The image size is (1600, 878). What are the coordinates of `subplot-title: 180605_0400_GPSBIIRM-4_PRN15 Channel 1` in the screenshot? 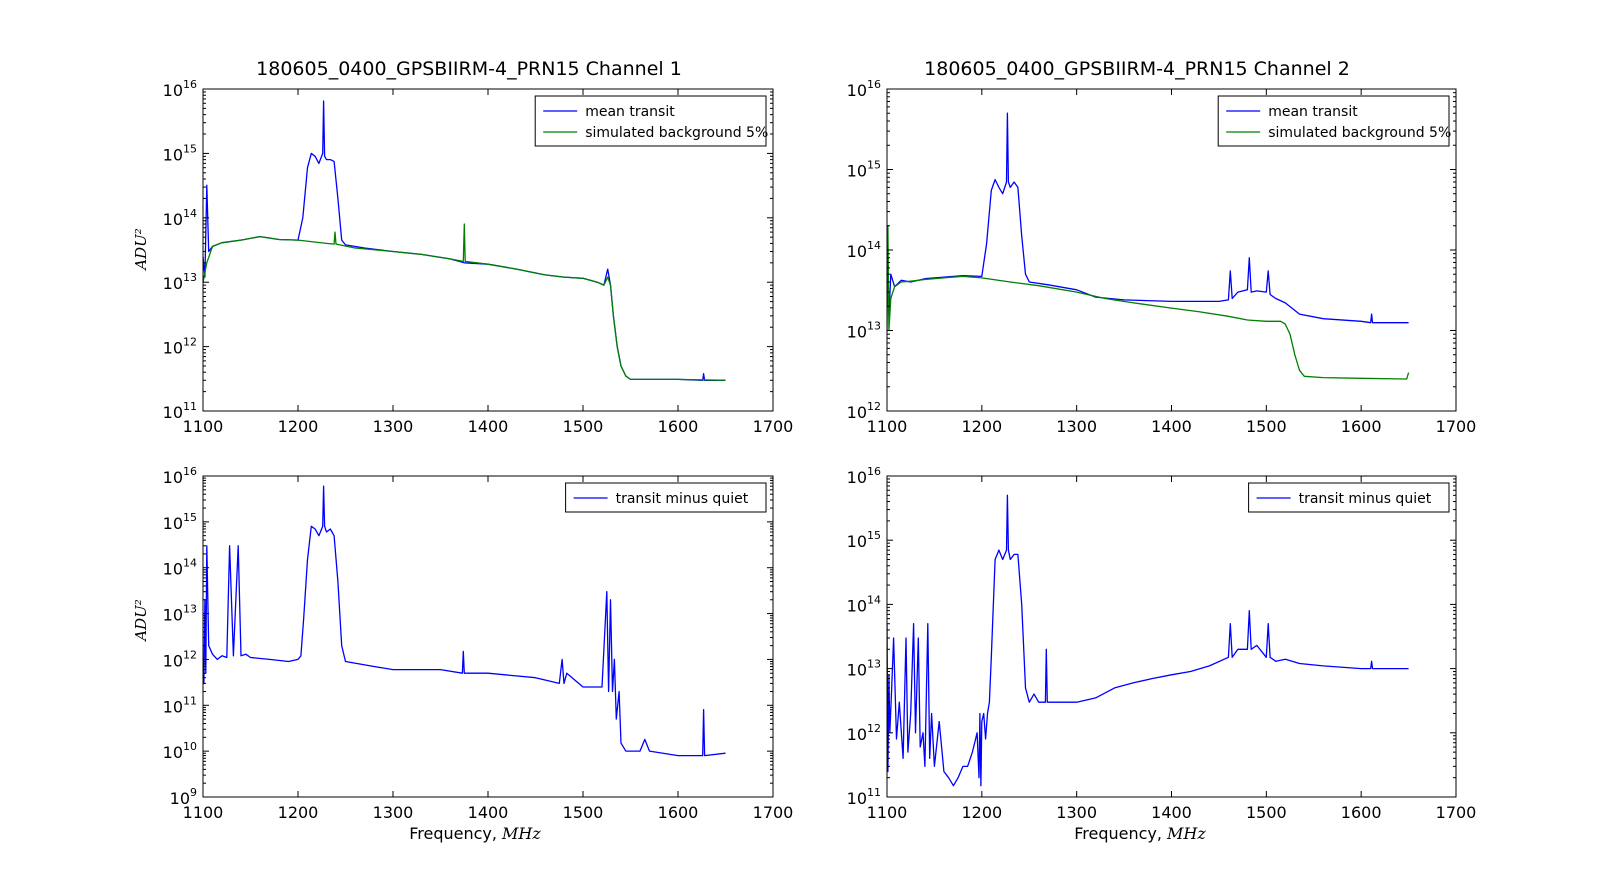 It's located at (469, 69).